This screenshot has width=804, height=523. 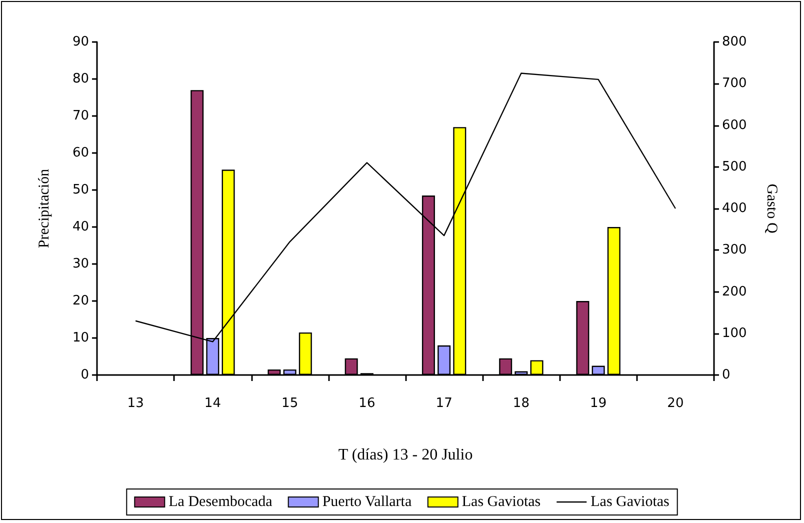 What do you see at coordinates (80, 116) in the screenshot?
I see `y-tick-label: 70` at bounding box center [80, 116].